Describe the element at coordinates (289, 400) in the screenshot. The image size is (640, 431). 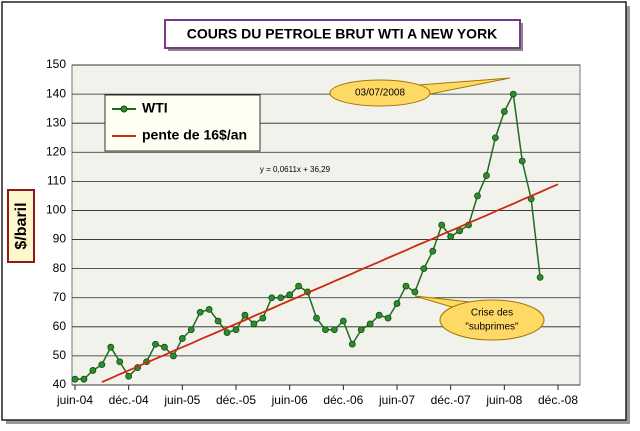
I see `x-tick-label: juin-06` at that location.